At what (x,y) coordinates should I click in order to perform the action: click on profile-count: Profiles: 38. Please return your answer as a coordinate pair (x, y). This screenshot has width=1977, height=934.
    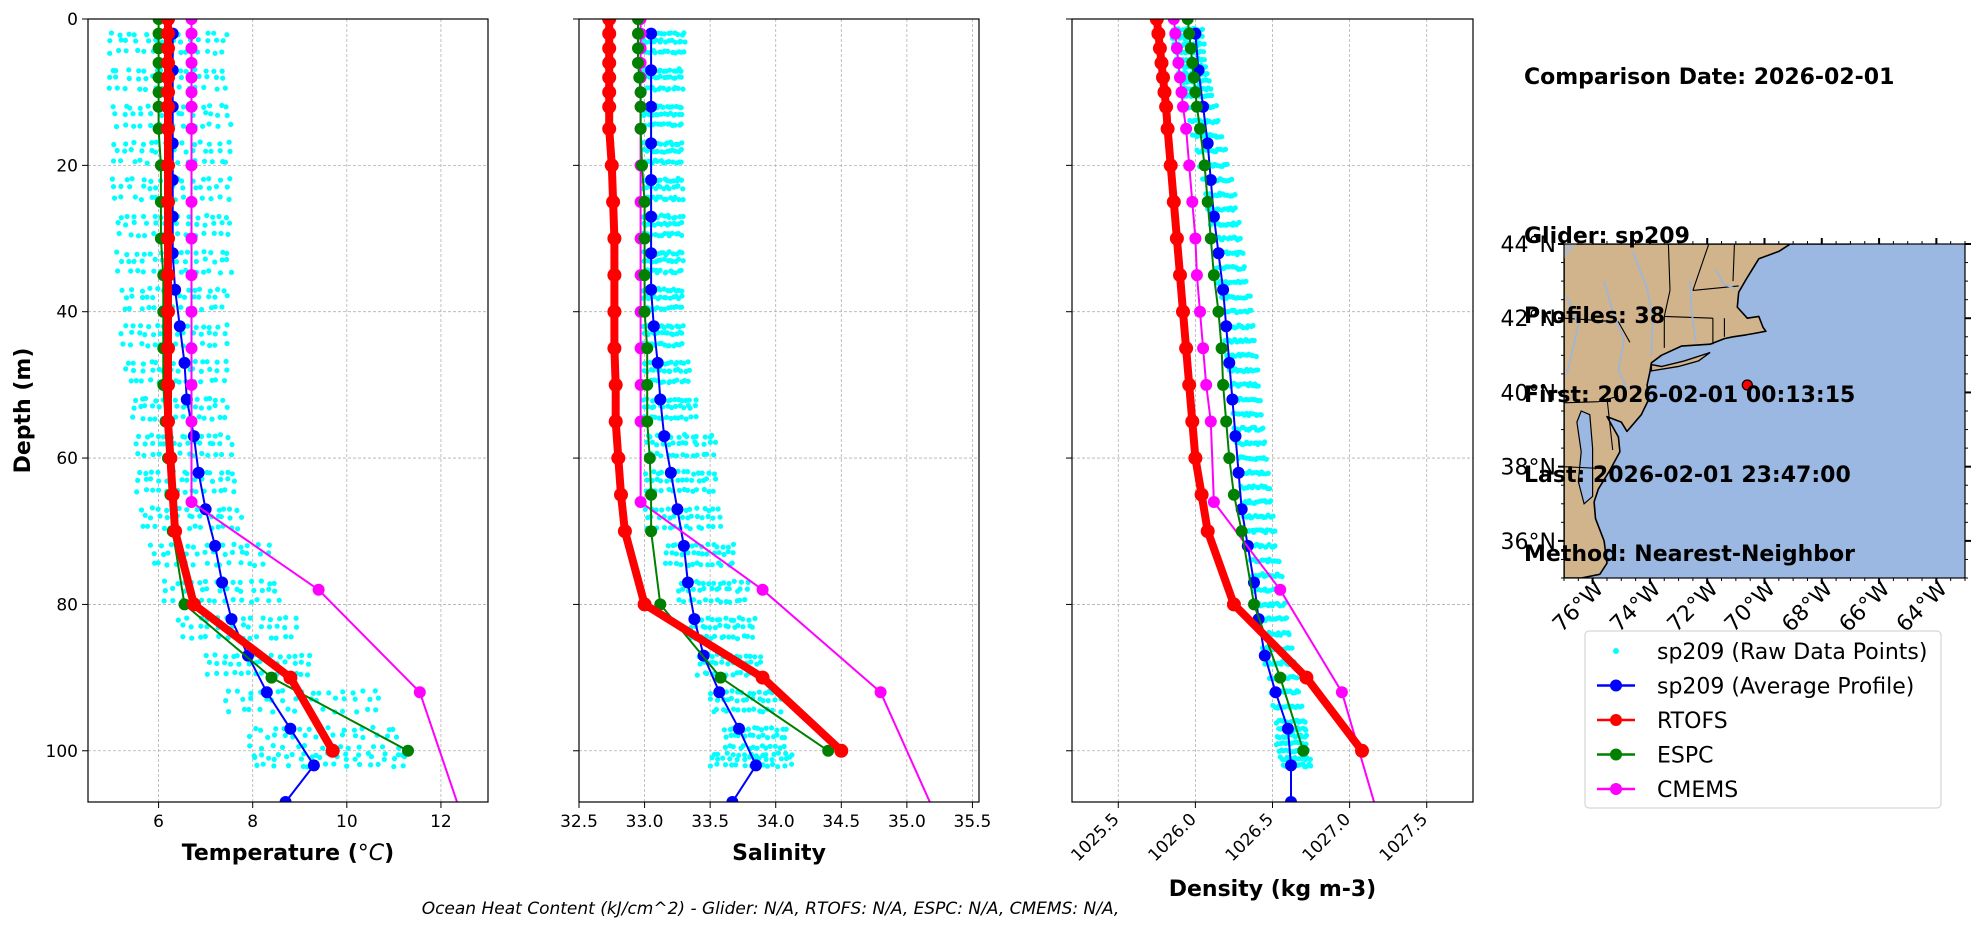
    Looking at the image, I should click on (1595, 316).